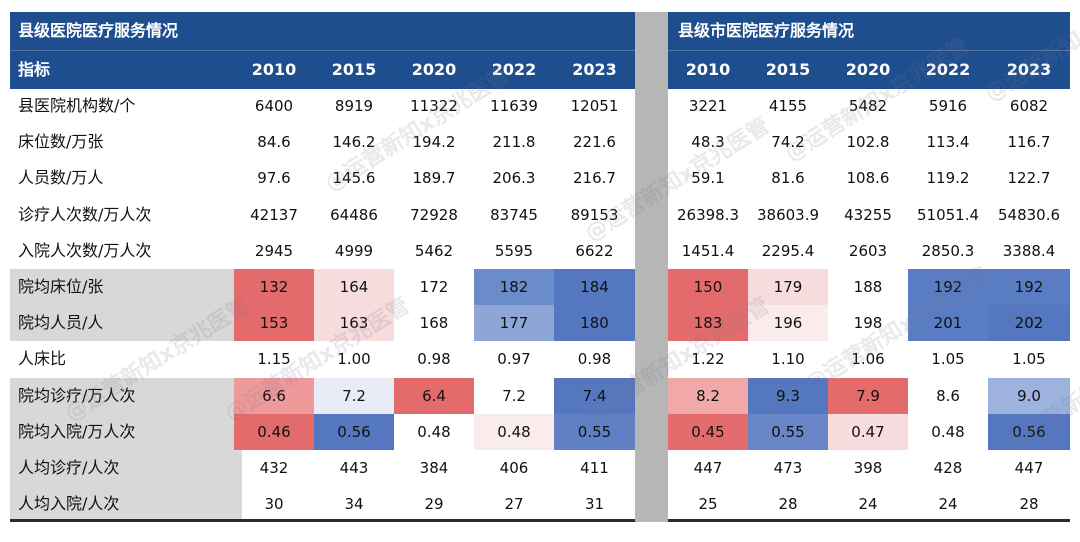 The height and width of the screenshot is (542, 1080). I want to click on data-cell: 34, so click(354, 504).